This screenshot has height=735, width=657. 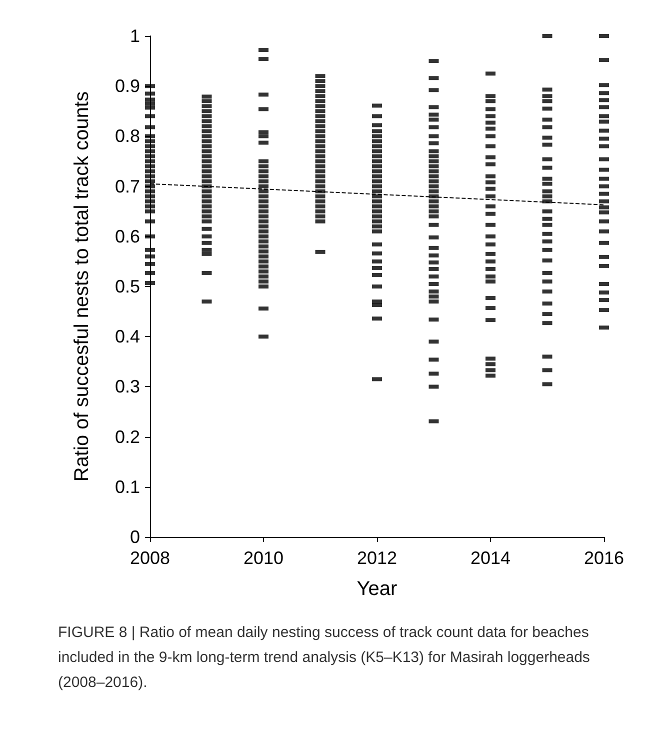 What do you see at coordinates (127, 136) in the screenshot?
I see `y-tick-label: 0.8` at bounding box center [127, 136].